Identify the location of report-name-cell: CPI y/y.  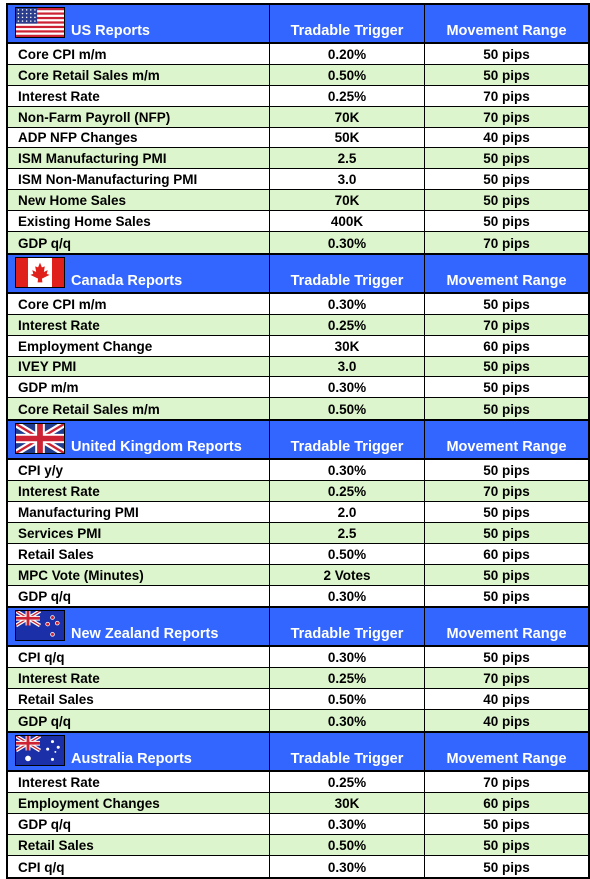
(139, 470).